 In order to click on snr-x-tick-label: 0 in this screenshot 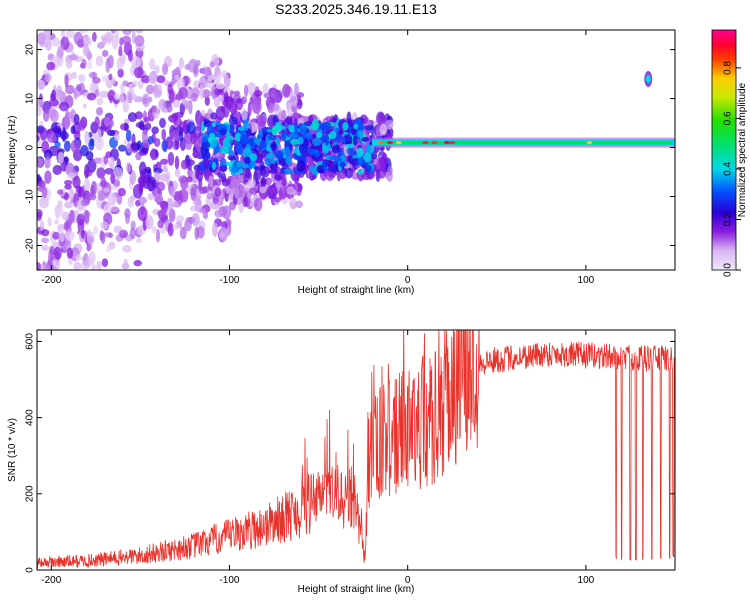, I will do `click(408, 580)`.